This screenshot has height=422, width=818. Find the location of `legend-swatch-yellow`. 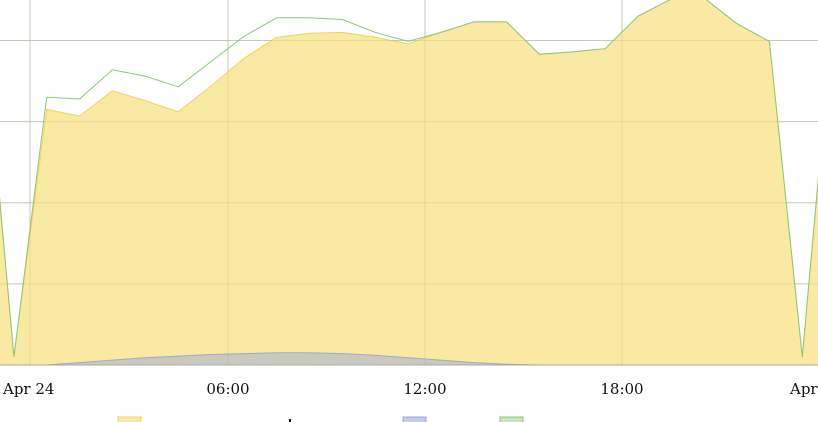

legend-swatch-yellow is located at coordinates (129, 419).